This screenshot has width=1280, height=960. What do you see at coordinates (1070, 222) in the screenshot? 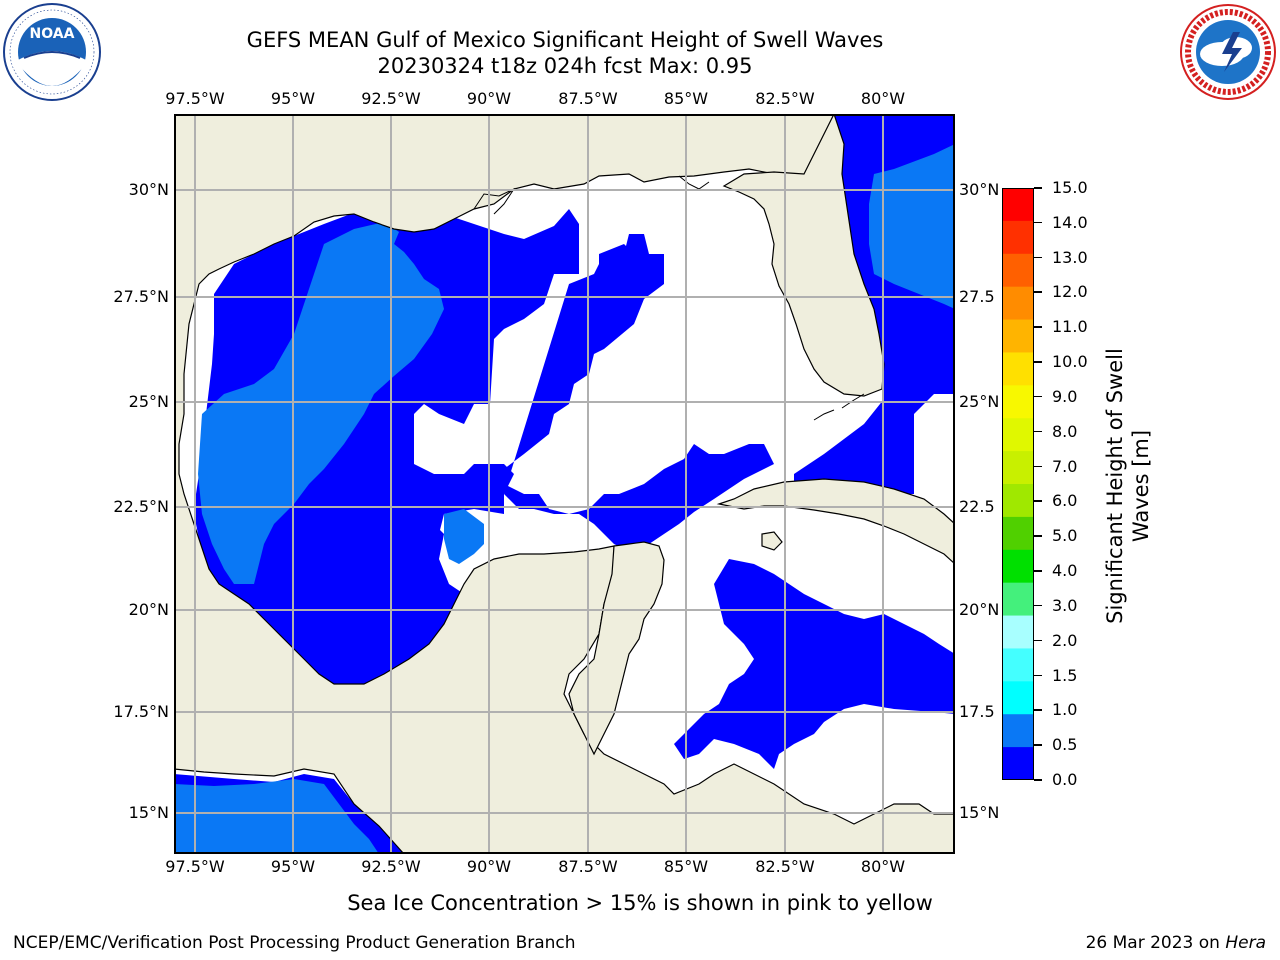
I see `colorbar-tick-label: 14.0` at bounding box center [1070, 222].